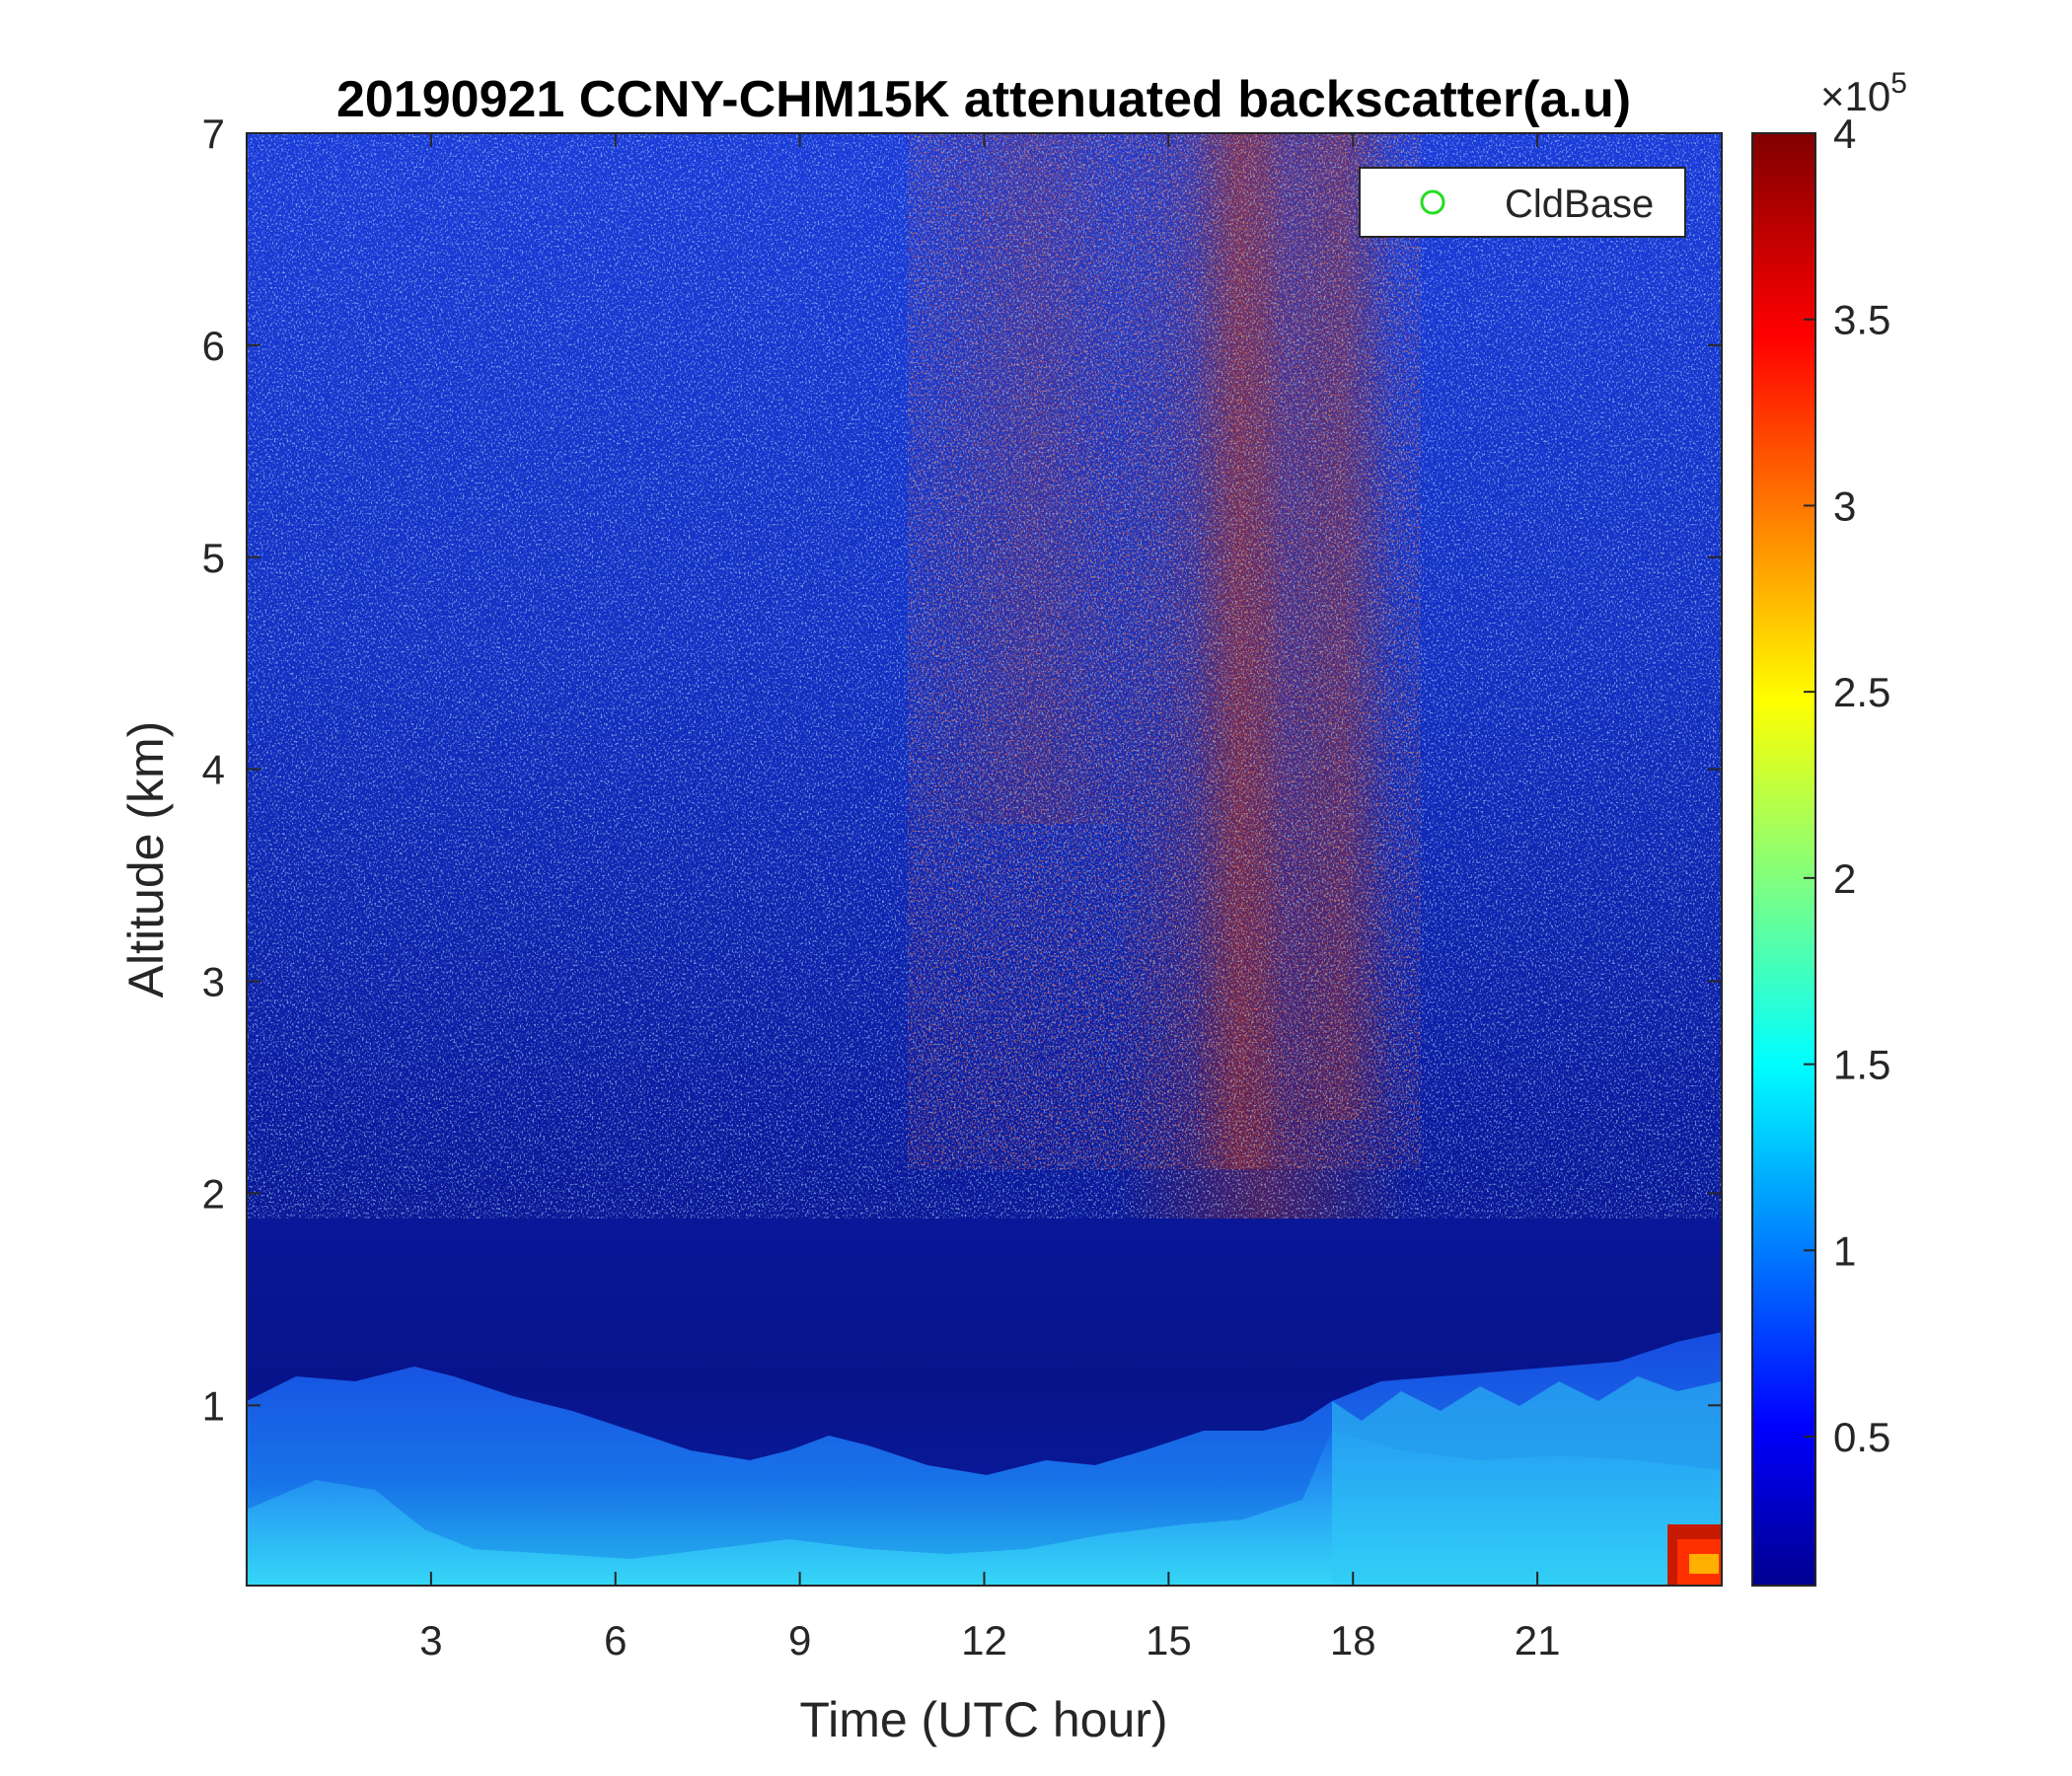 This screenshot has width=2072, height=1776. Describe the element at coordinates (1862, 320) in the screenshot. I see `colorbar-tick-label: 3.5` at that location.